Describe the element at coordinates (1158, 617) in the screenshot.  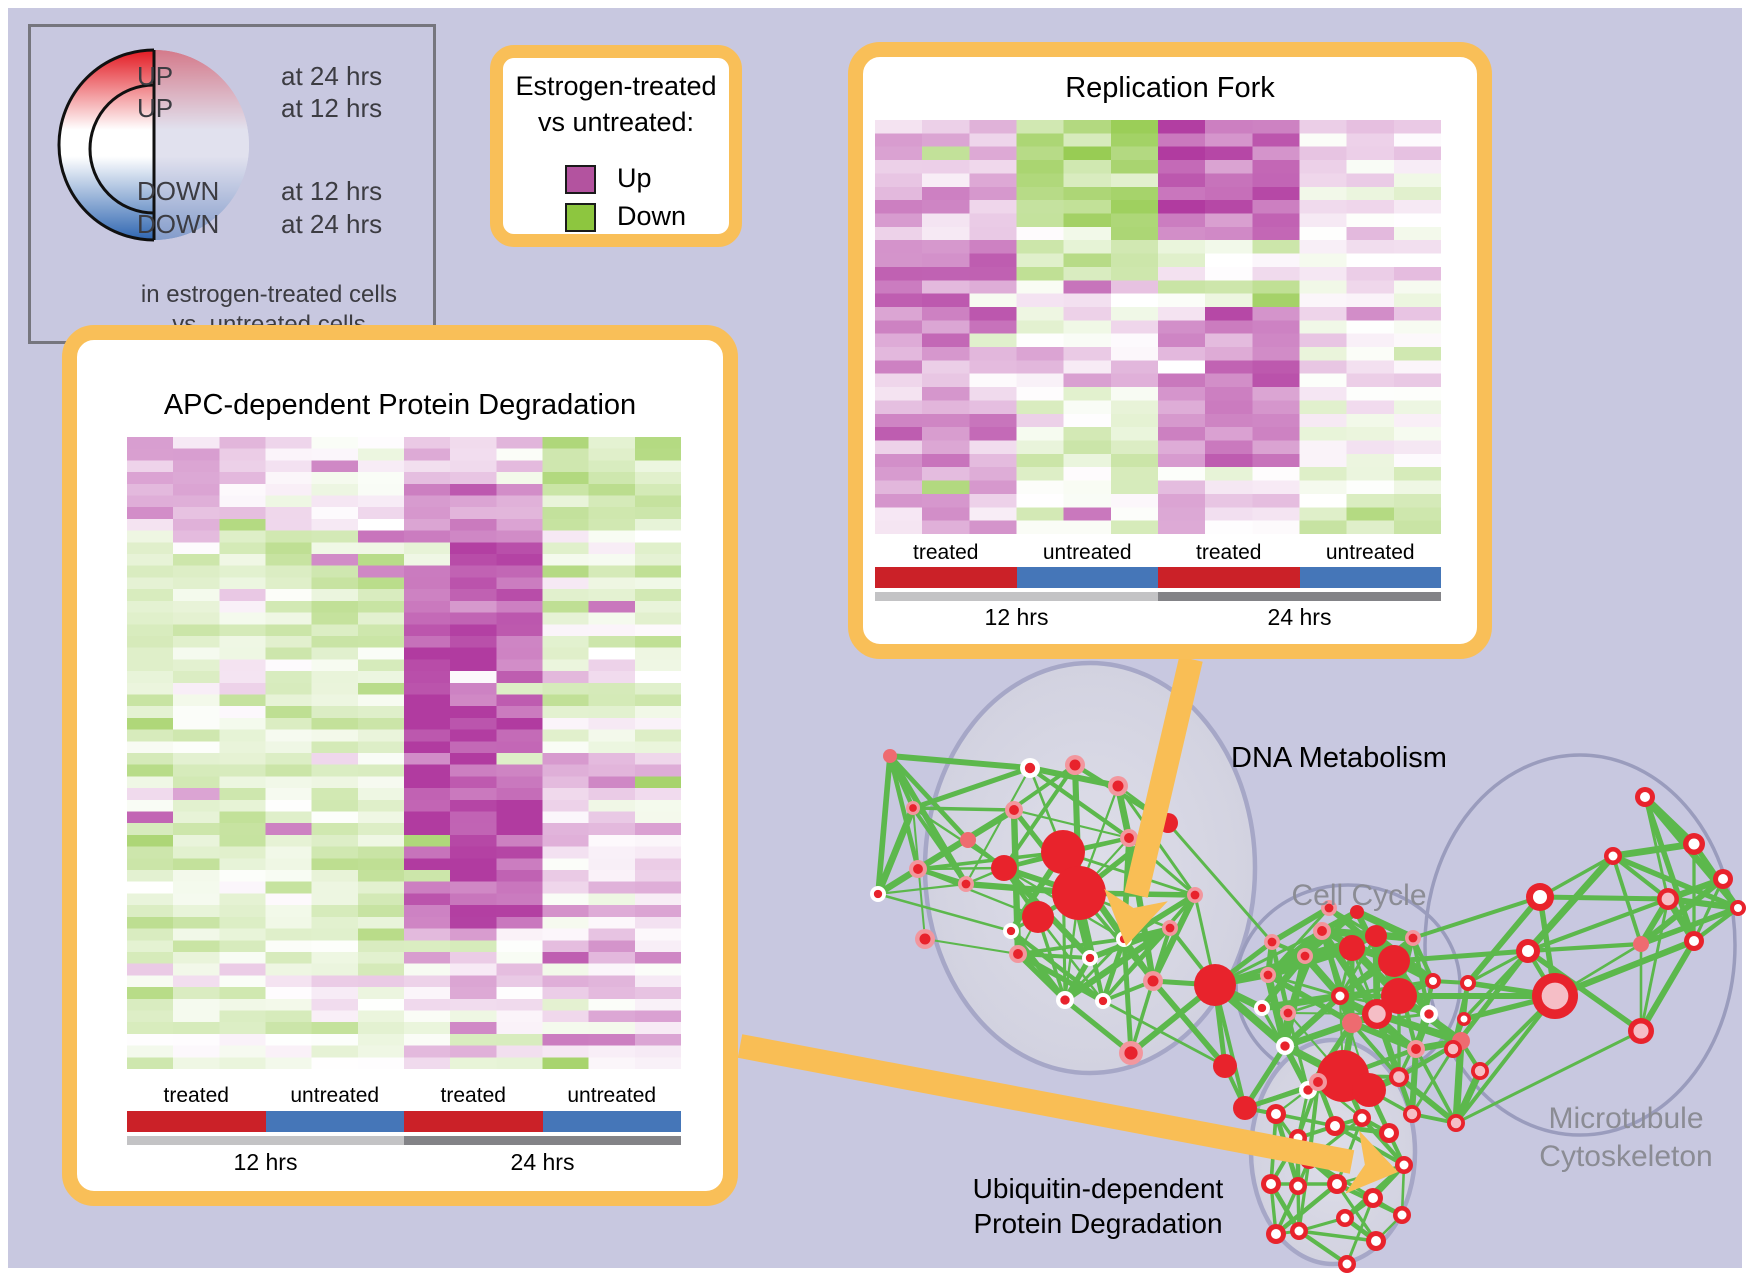
I see `rf-time-labels: 12 hrs 24 hrs` at that location.